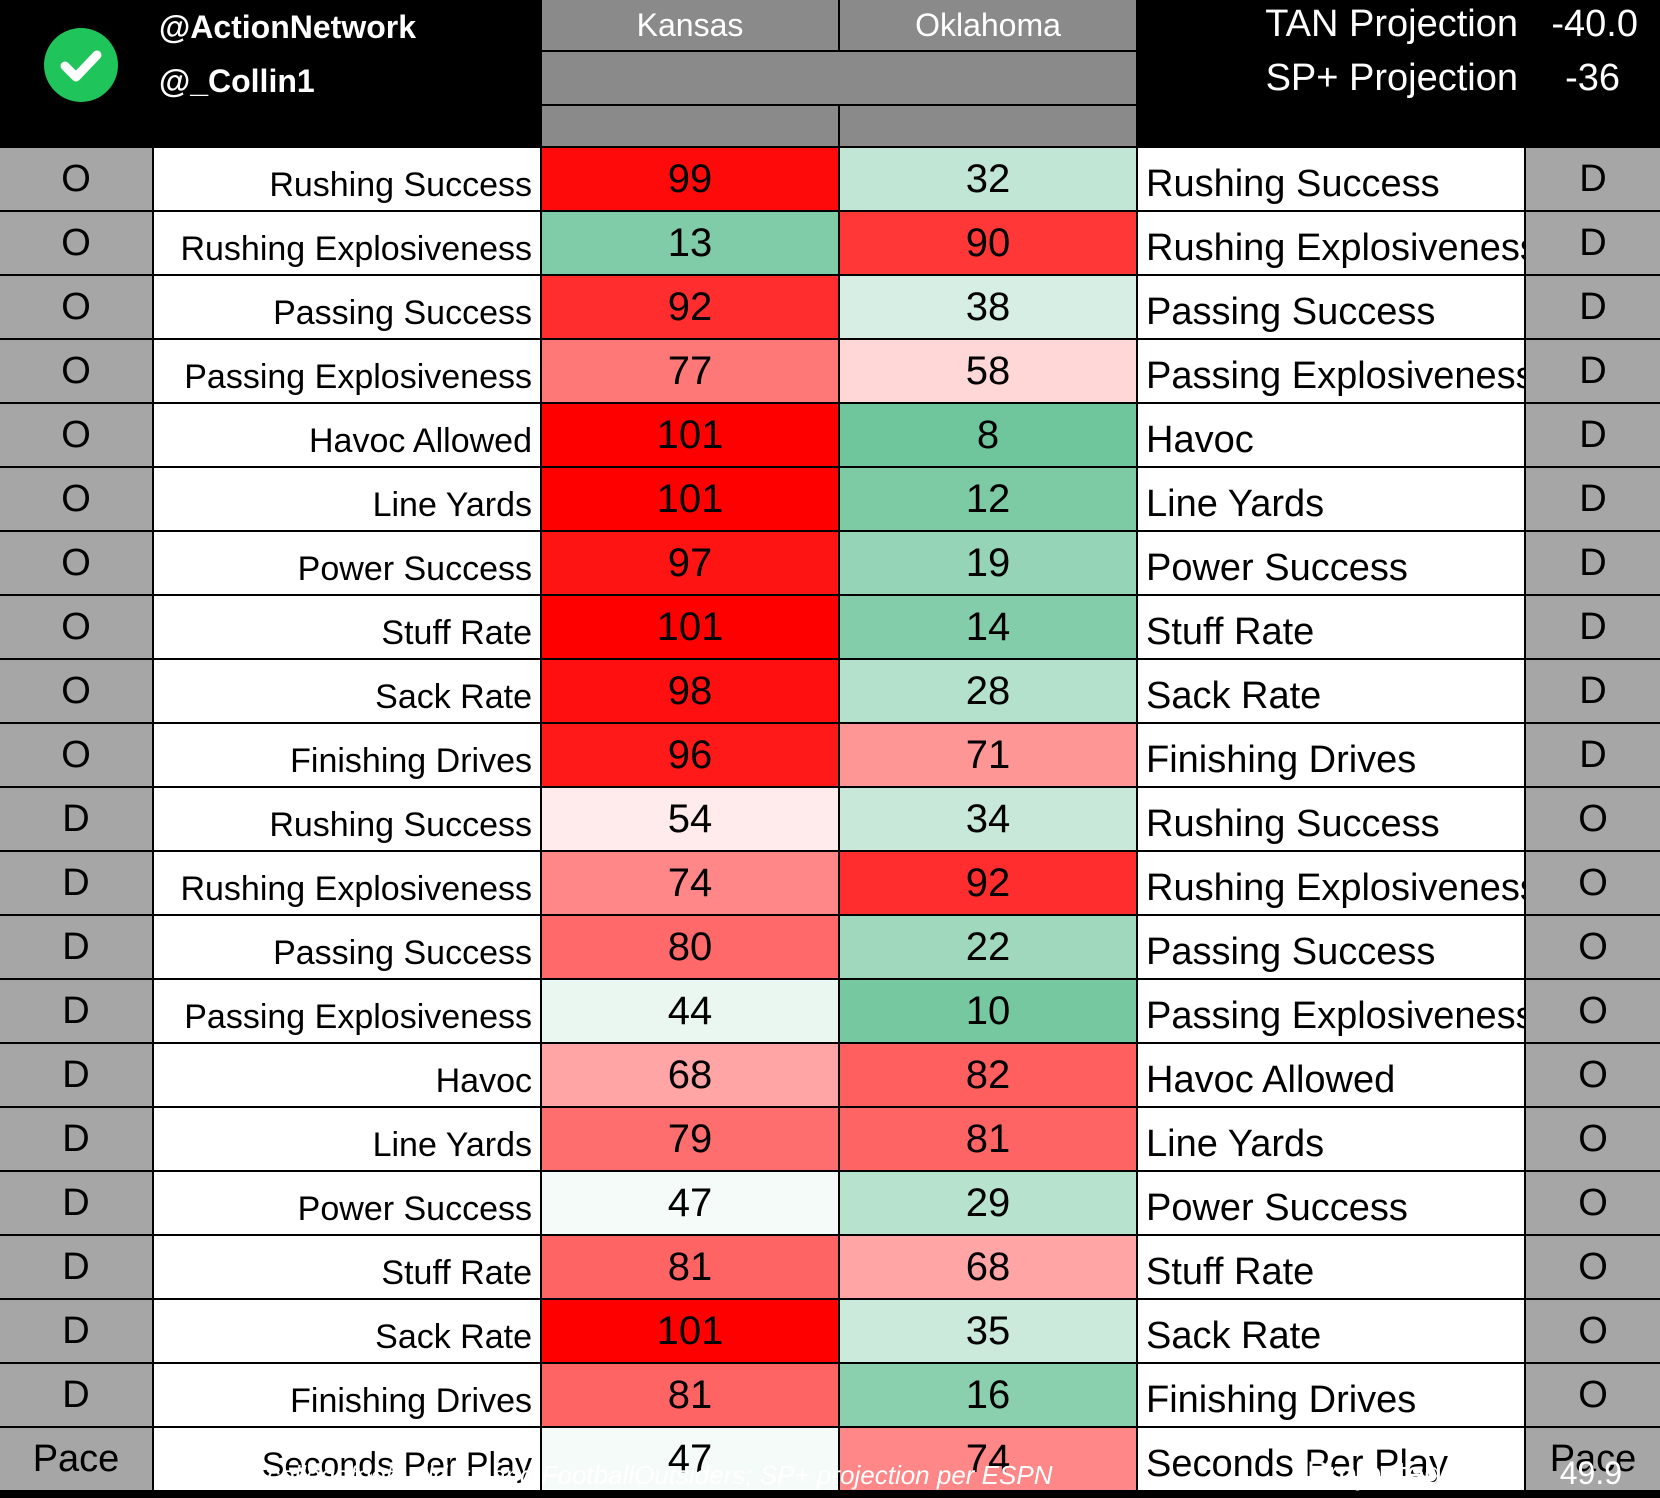  I want to click on oklahoma-value: 12, so click(988, 499).